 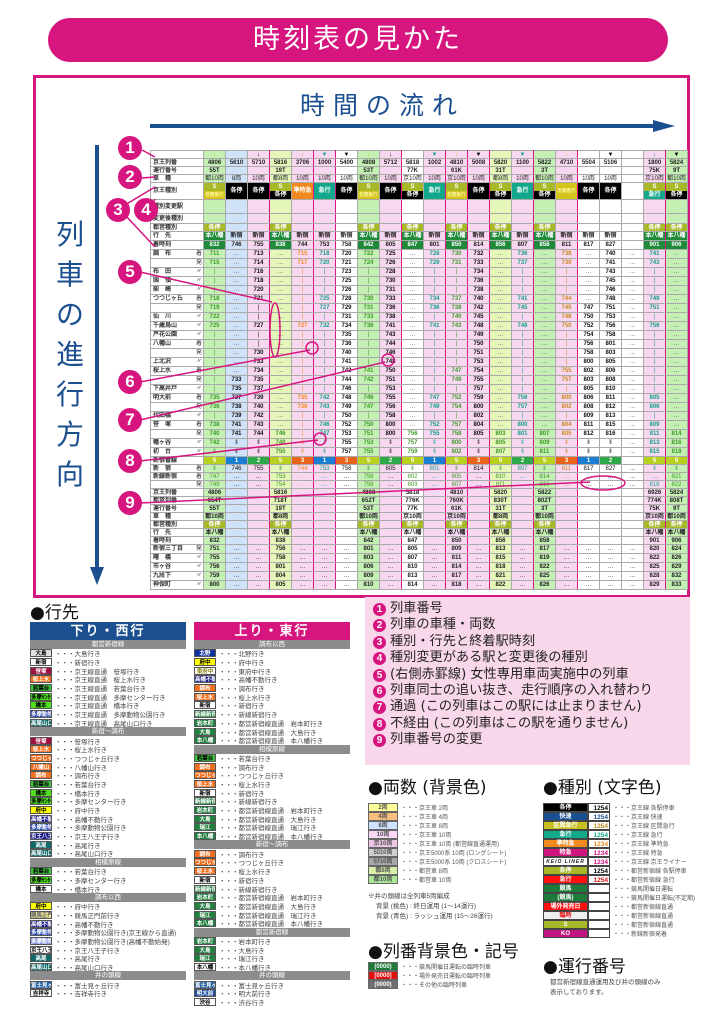 I want to click on row-label-text: 車 種, so click(x=162, y=516).